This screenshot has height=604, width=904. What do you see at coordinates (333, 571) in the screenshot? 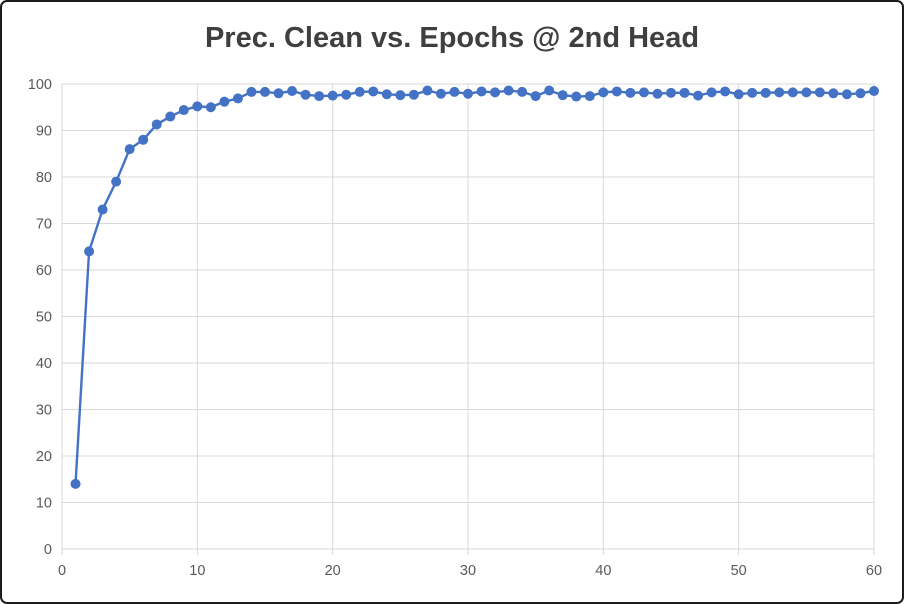
I see `x-axis-tick-label: 20` at bounding box center [333, 571].